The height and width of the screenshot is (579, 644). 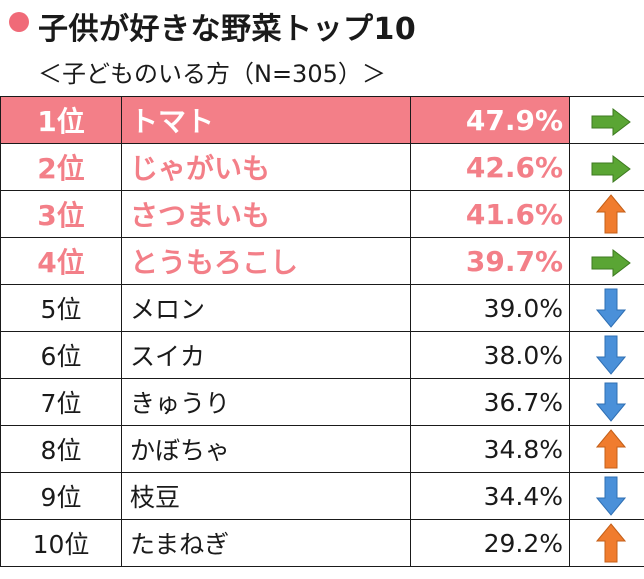 I want to click on rank-cell: 3位, so click(x=61, y=214).